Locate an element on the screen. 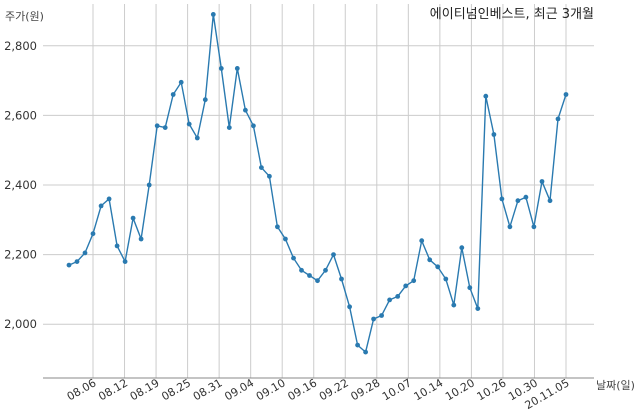  x-tick-label: 08.12 is located at coordinates (113, 389).